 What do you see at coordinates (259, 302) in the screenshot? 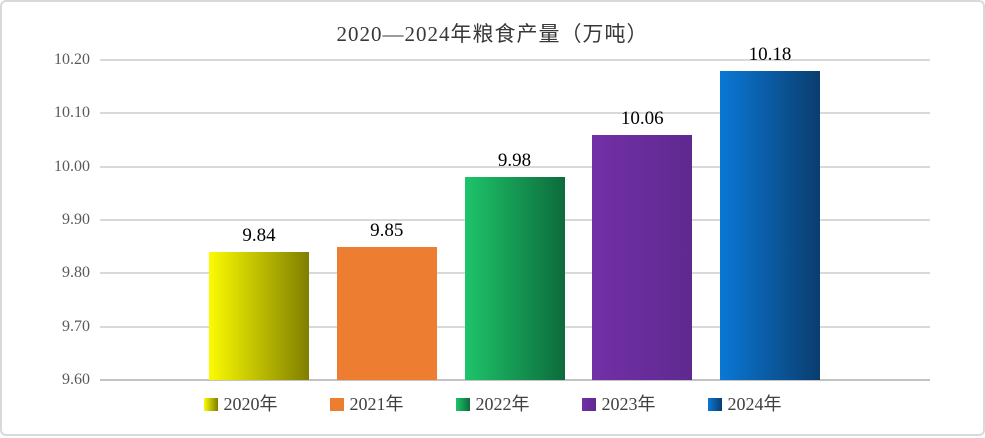
I see `bar-2020年: 9.84` at bounding box center [259, 302].